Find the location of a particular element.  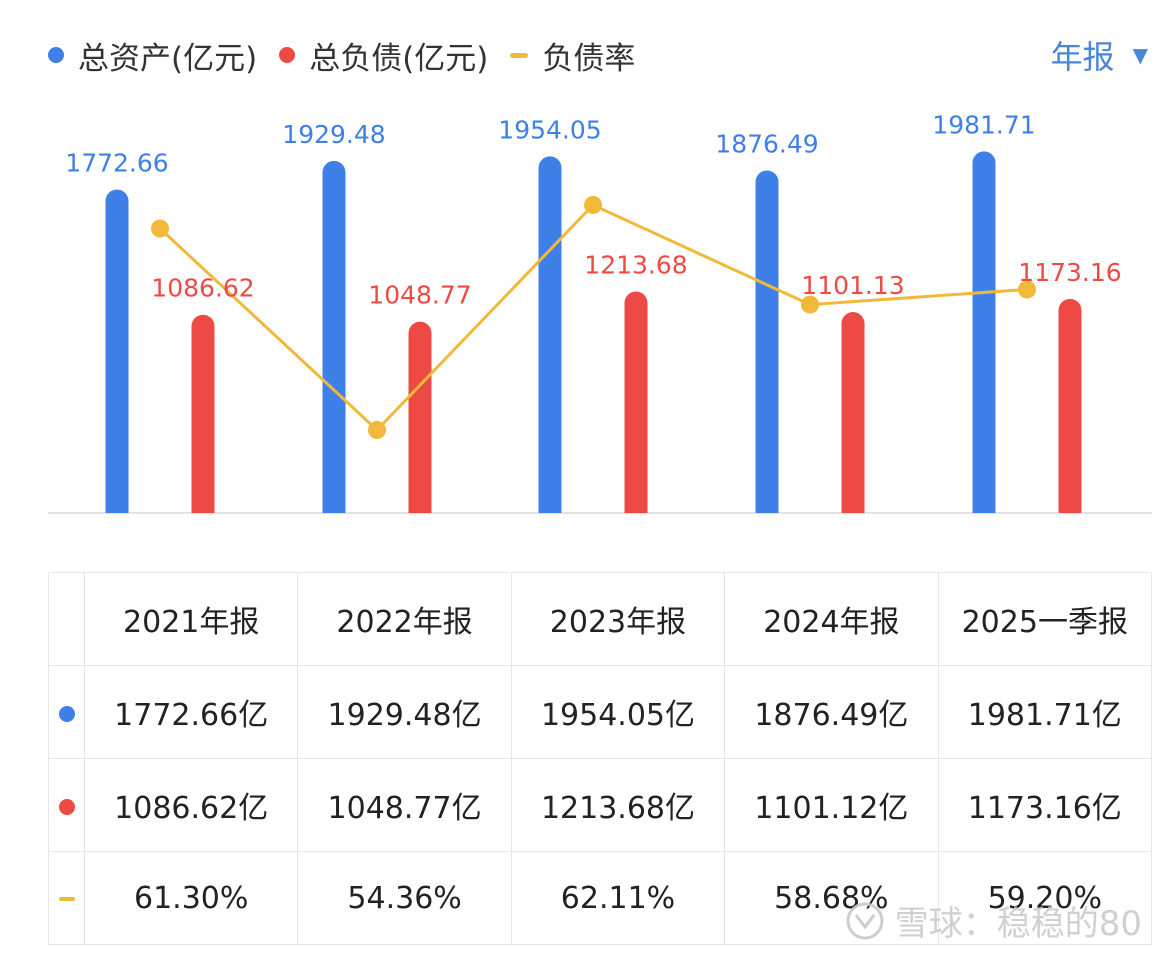

table-cell: 1213.68亿 is located at coordinates (618, 805).